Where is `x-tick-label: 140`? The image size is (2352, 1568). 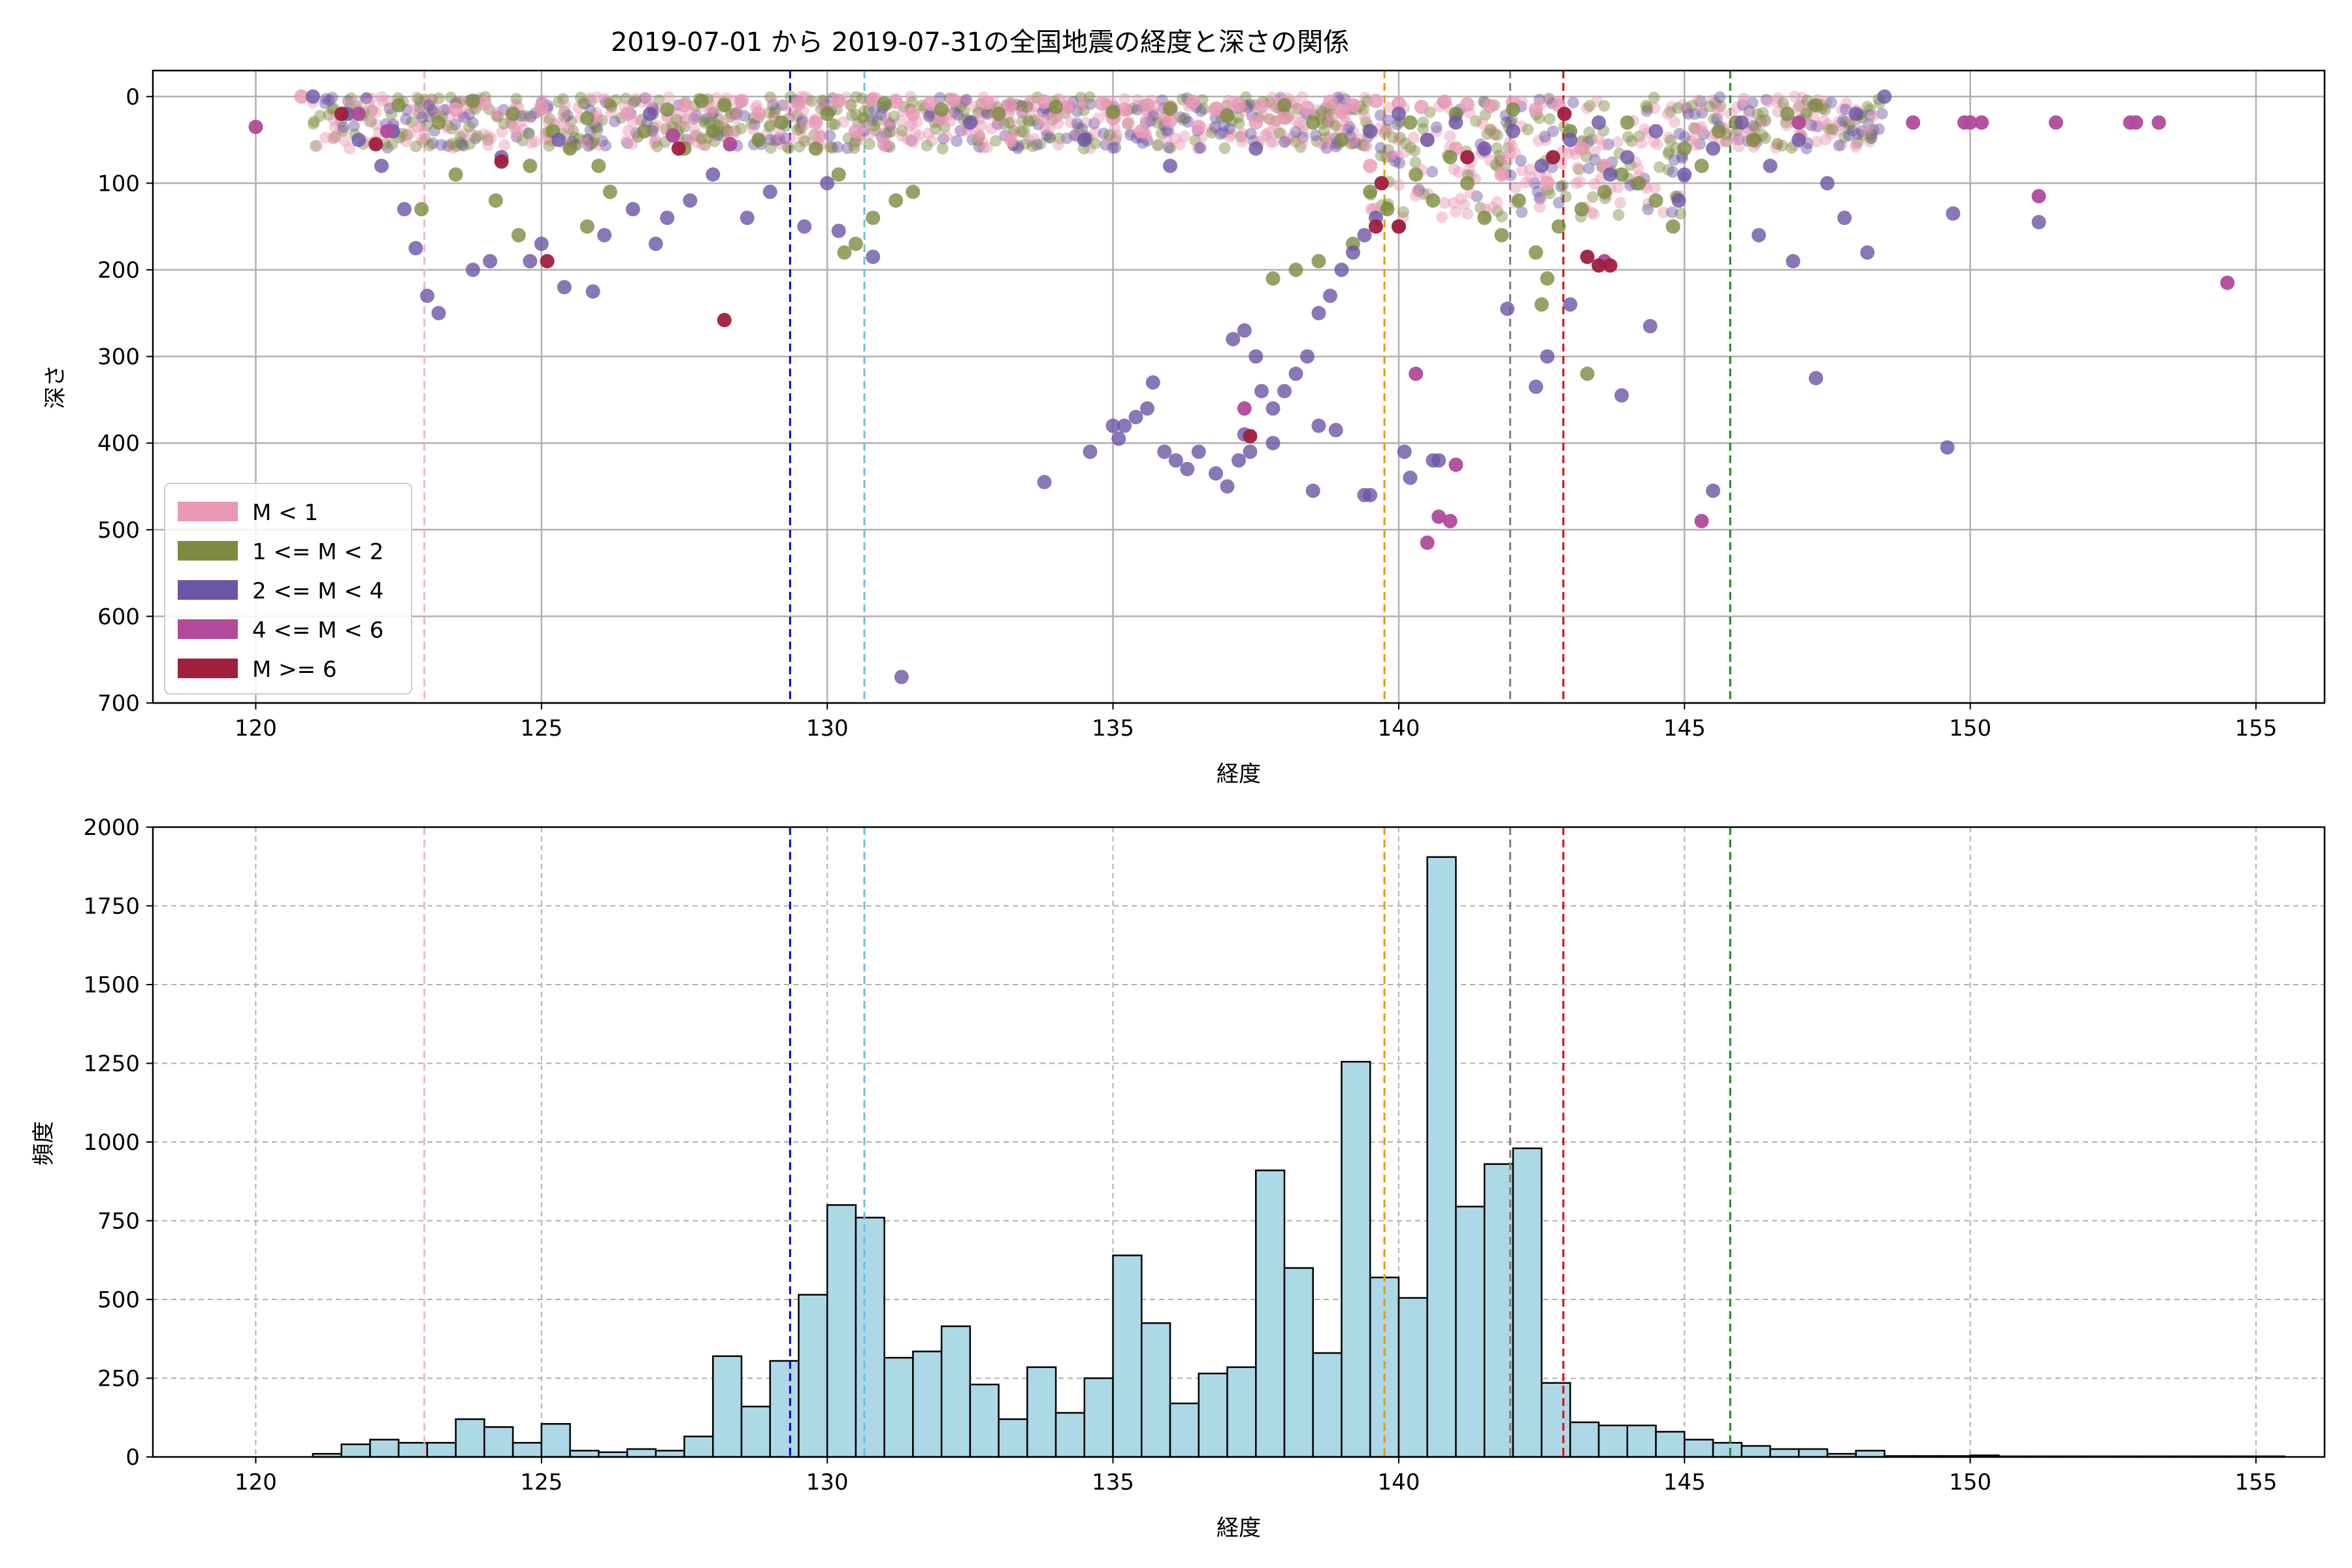 x-tick-label: 140 is located at coordinates (1398, 728).